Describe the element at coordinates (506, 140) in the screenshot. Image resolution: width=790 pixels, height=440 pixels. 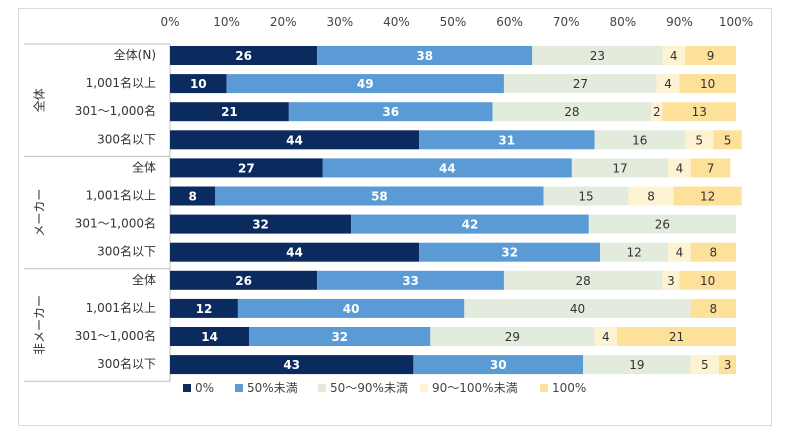
I see `data-label: 31` at that location.